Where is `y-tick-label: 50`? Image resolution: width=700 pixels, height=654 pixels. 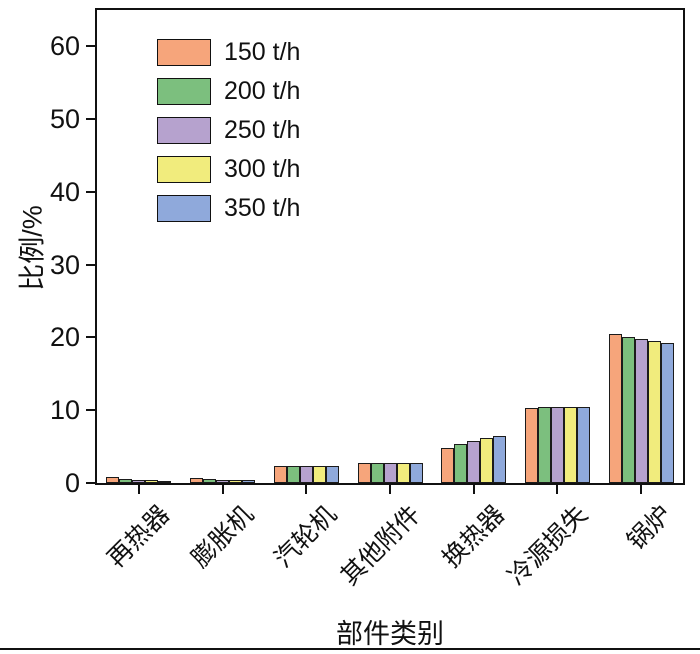
y-tick-label: 50 is located at coordinates (64, 119).